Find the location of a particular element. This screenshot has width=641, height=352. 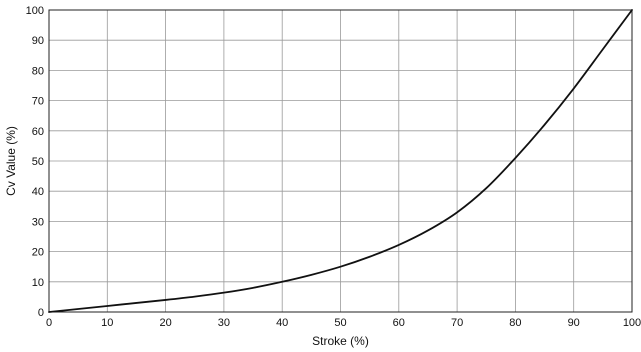

x-tick-label: 60 is located at coordinates (399, 323).